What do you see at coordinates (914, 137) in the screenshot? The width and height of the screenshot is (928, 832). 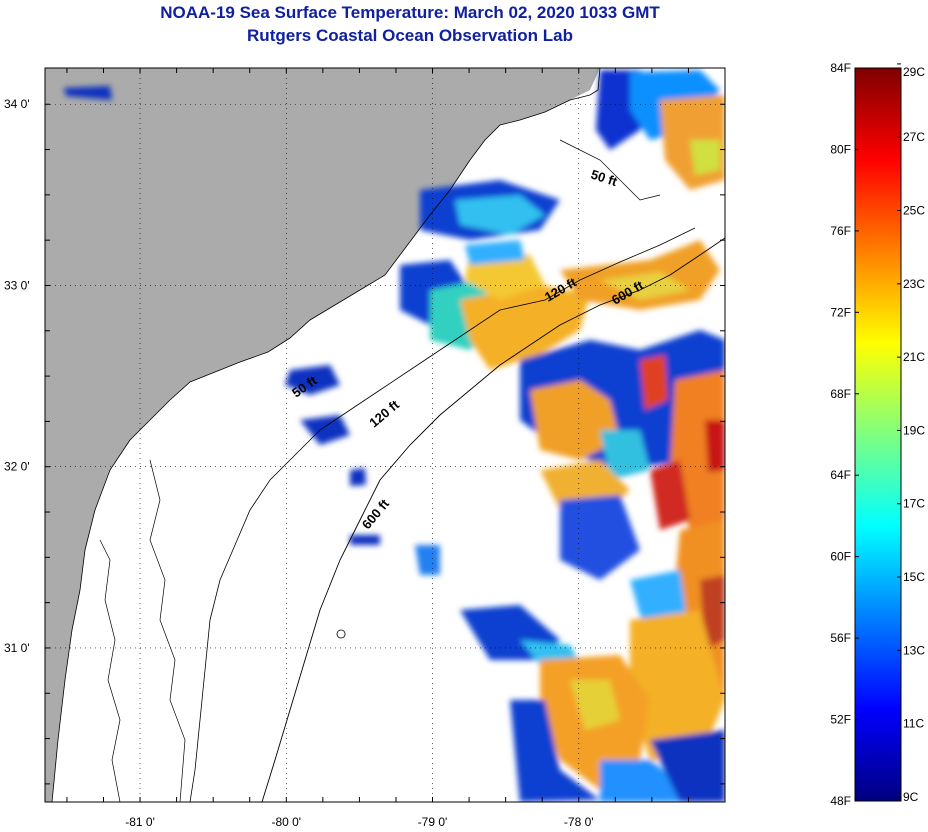 I see `colorbar-c-label: 27C` at bounding box center [914, 137].